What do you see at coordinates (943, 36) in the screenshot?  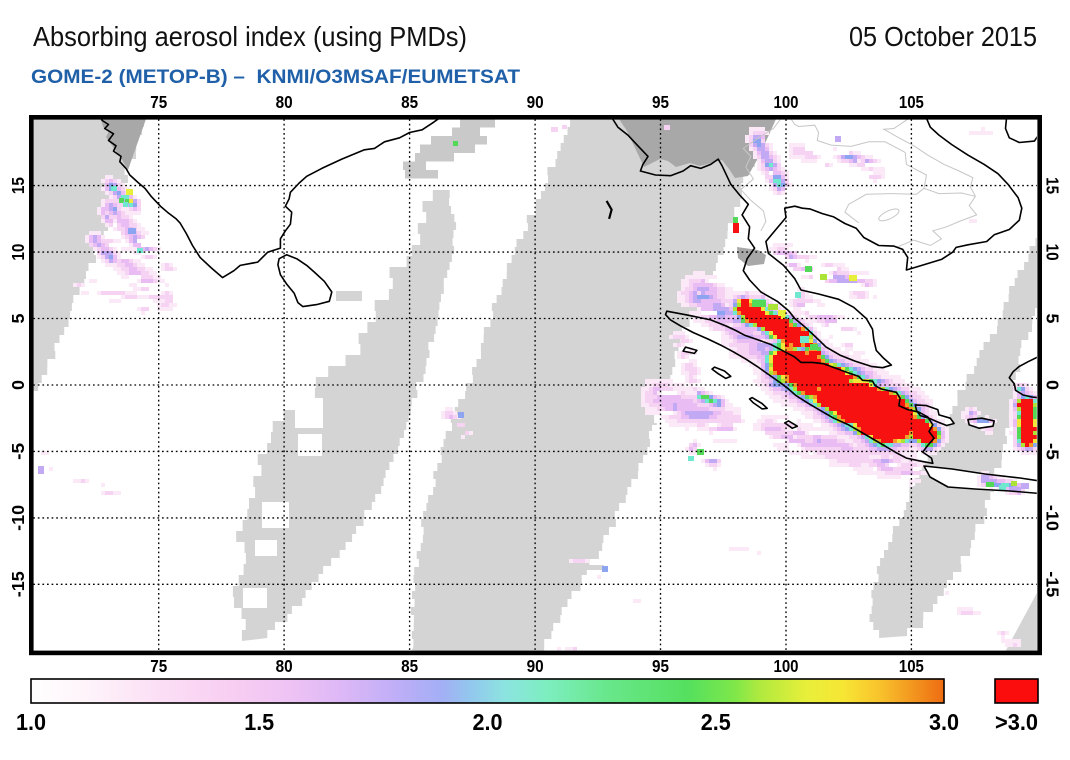 I see `svg-text: 05 October 2015` at bounding box center [943, 36].